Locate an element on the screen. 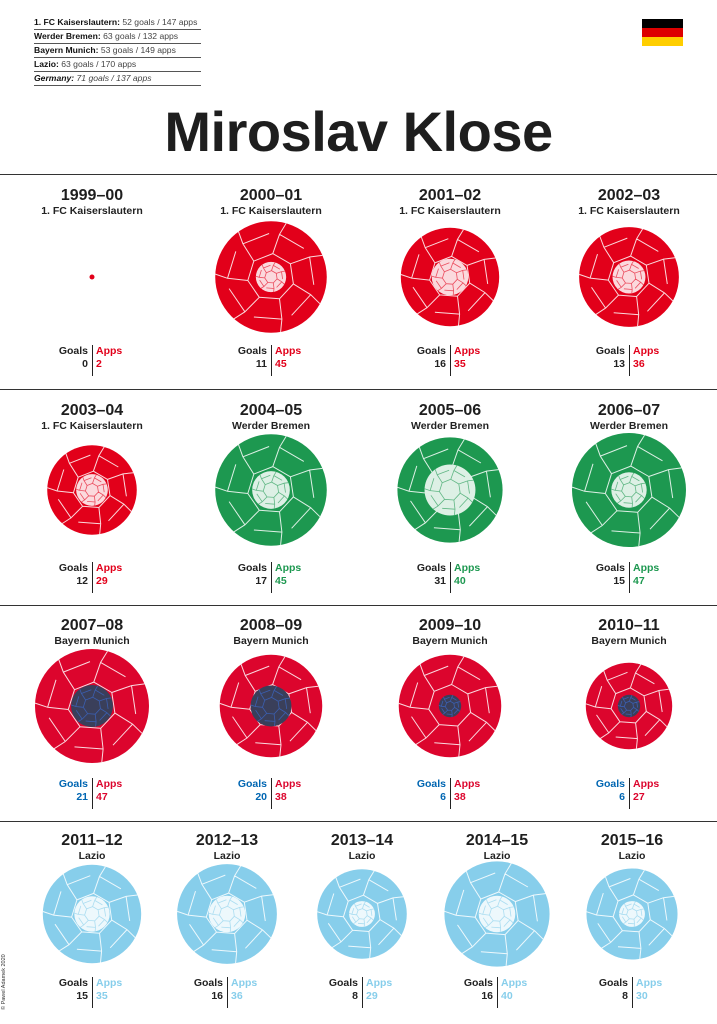 The width and height of the screenshot is (717, 1024). goals-value: 31 is located at coordinates (440, 581).